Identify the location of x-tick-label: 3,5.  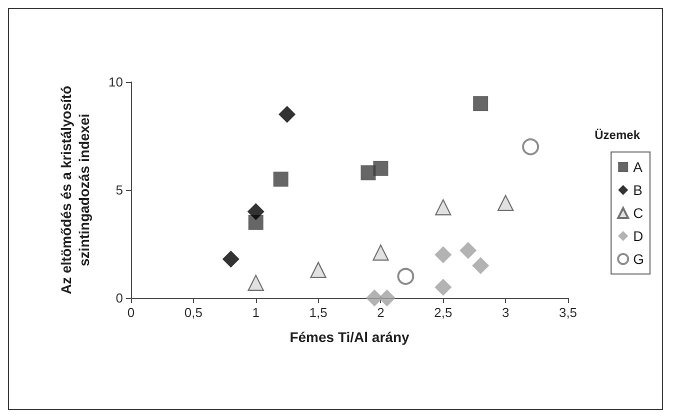
(568, 312).